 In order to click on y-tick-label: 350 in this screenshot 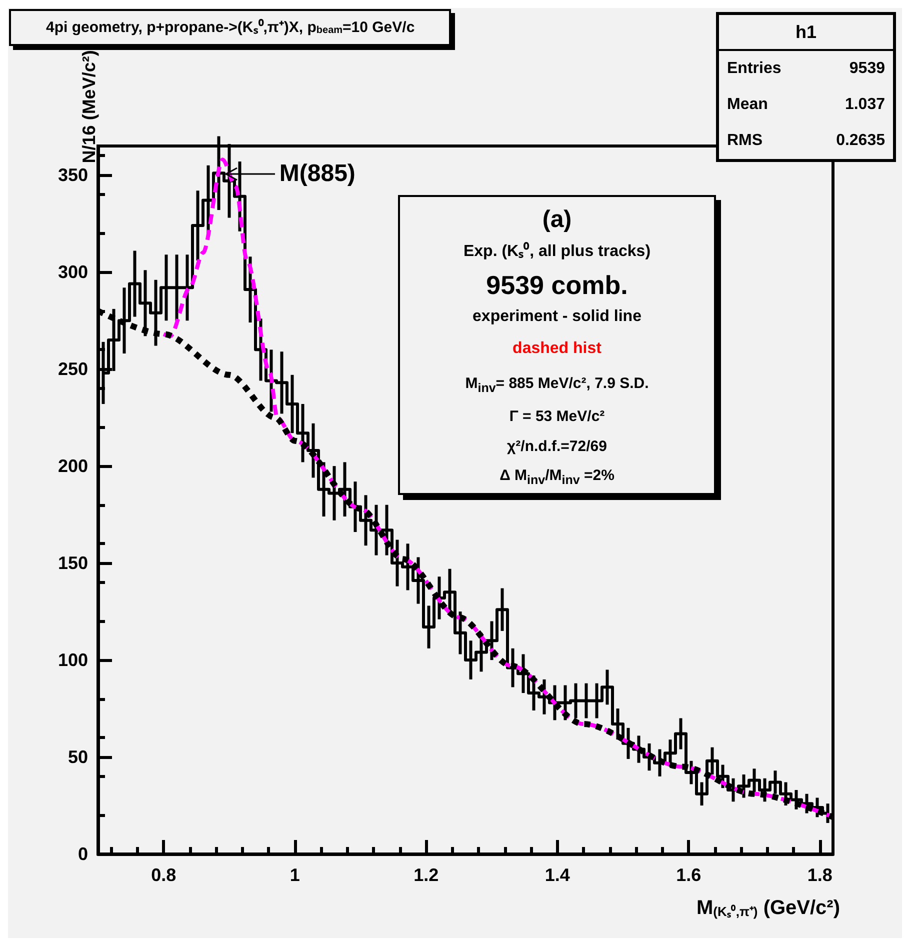, I will do `click(73, 175)`.